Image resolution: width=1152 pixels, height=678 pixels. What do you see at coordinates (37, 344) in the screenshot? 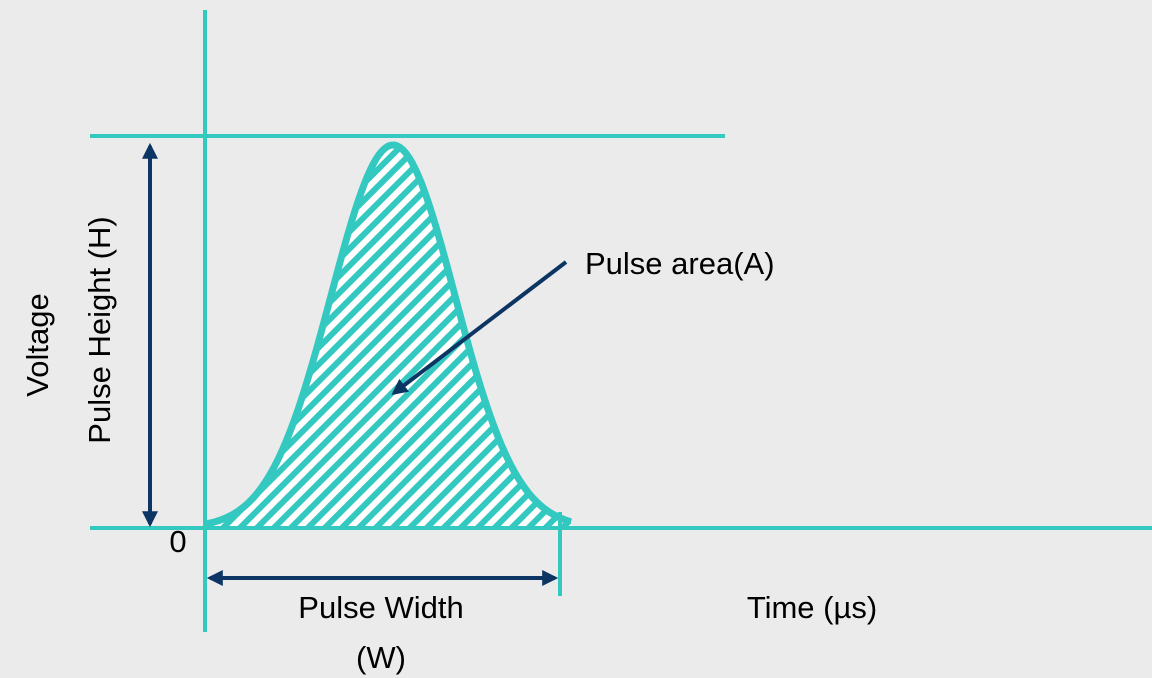
I see `y-axis-label: Voltage` at bounding box center [37, 344].